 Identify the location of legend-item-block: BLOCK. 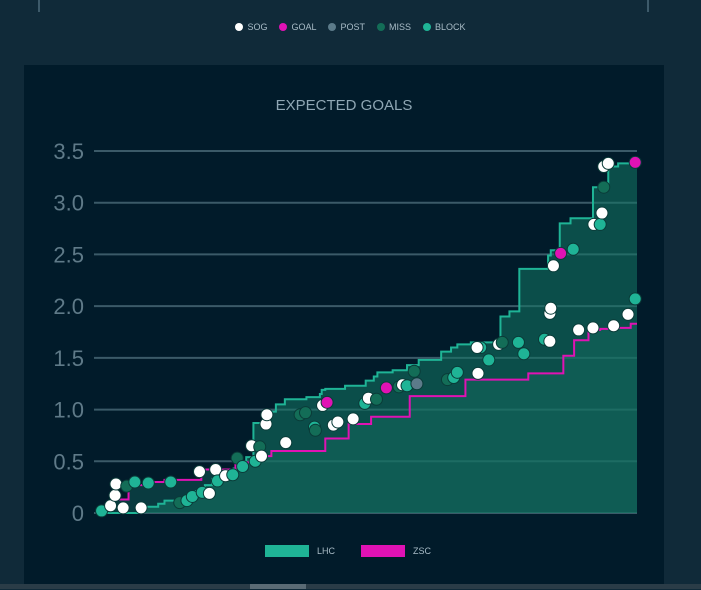
(444, 27).